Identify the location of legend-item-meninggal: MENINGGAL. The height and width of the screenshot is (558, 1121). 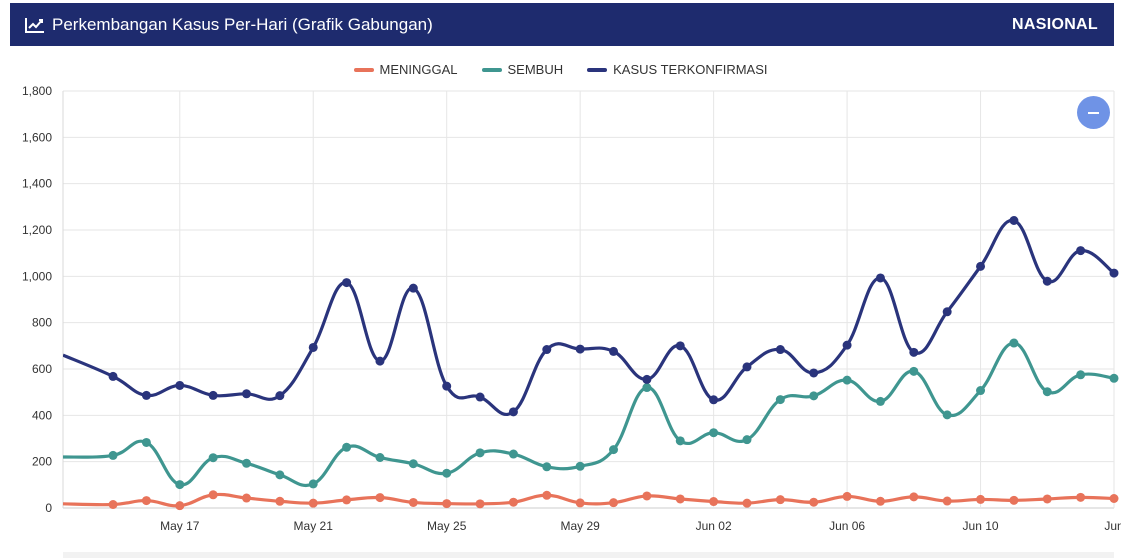
(405, 69).